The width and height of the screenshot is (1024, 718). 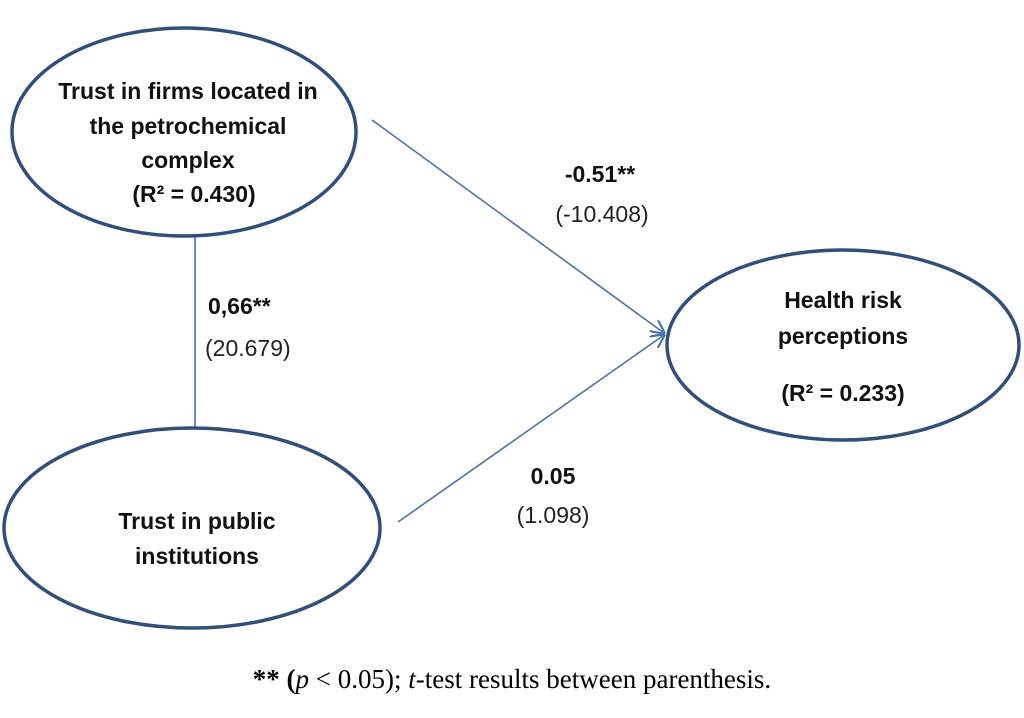 I want to click on node-label: (R² = 0.233), so click(x=842, y=393).